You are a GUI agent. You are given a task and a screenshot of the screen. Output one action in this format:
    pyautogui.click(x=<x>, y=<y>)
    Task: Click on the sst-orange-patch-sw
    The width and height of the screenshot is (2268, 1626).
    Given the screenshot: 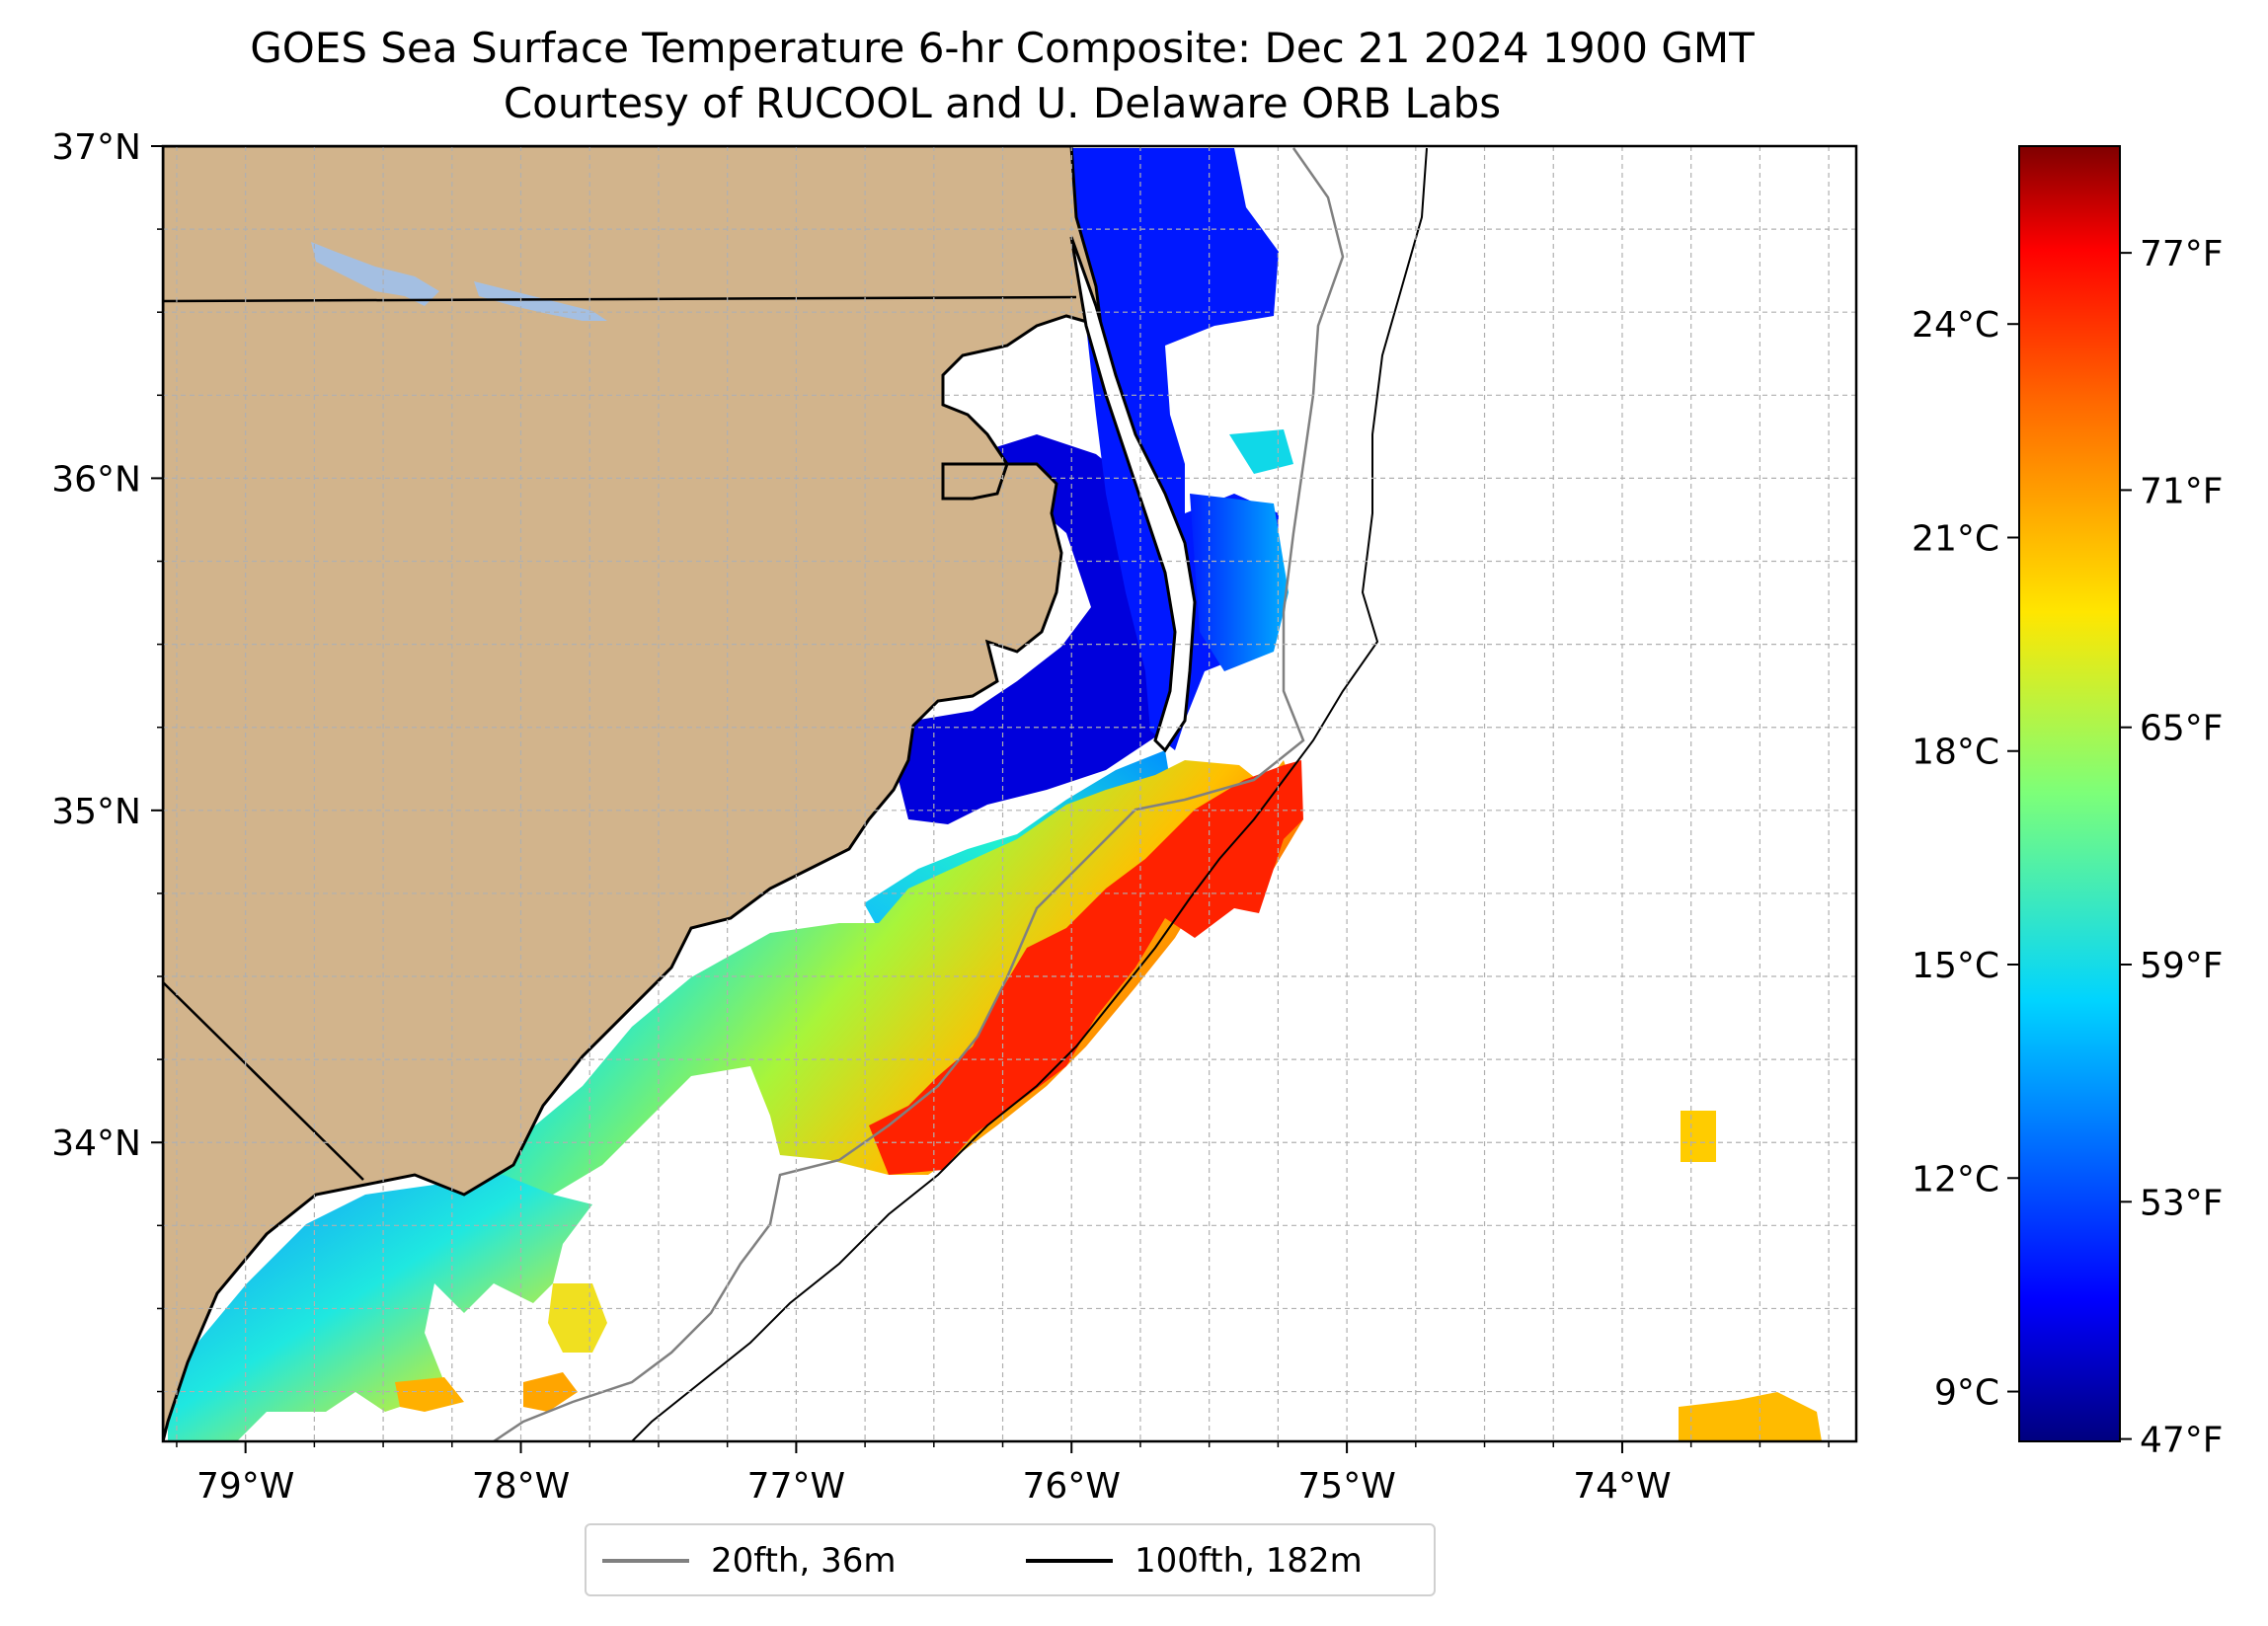 What is the action you would take?
    pyautogui.click(x=429, y=1394)
    